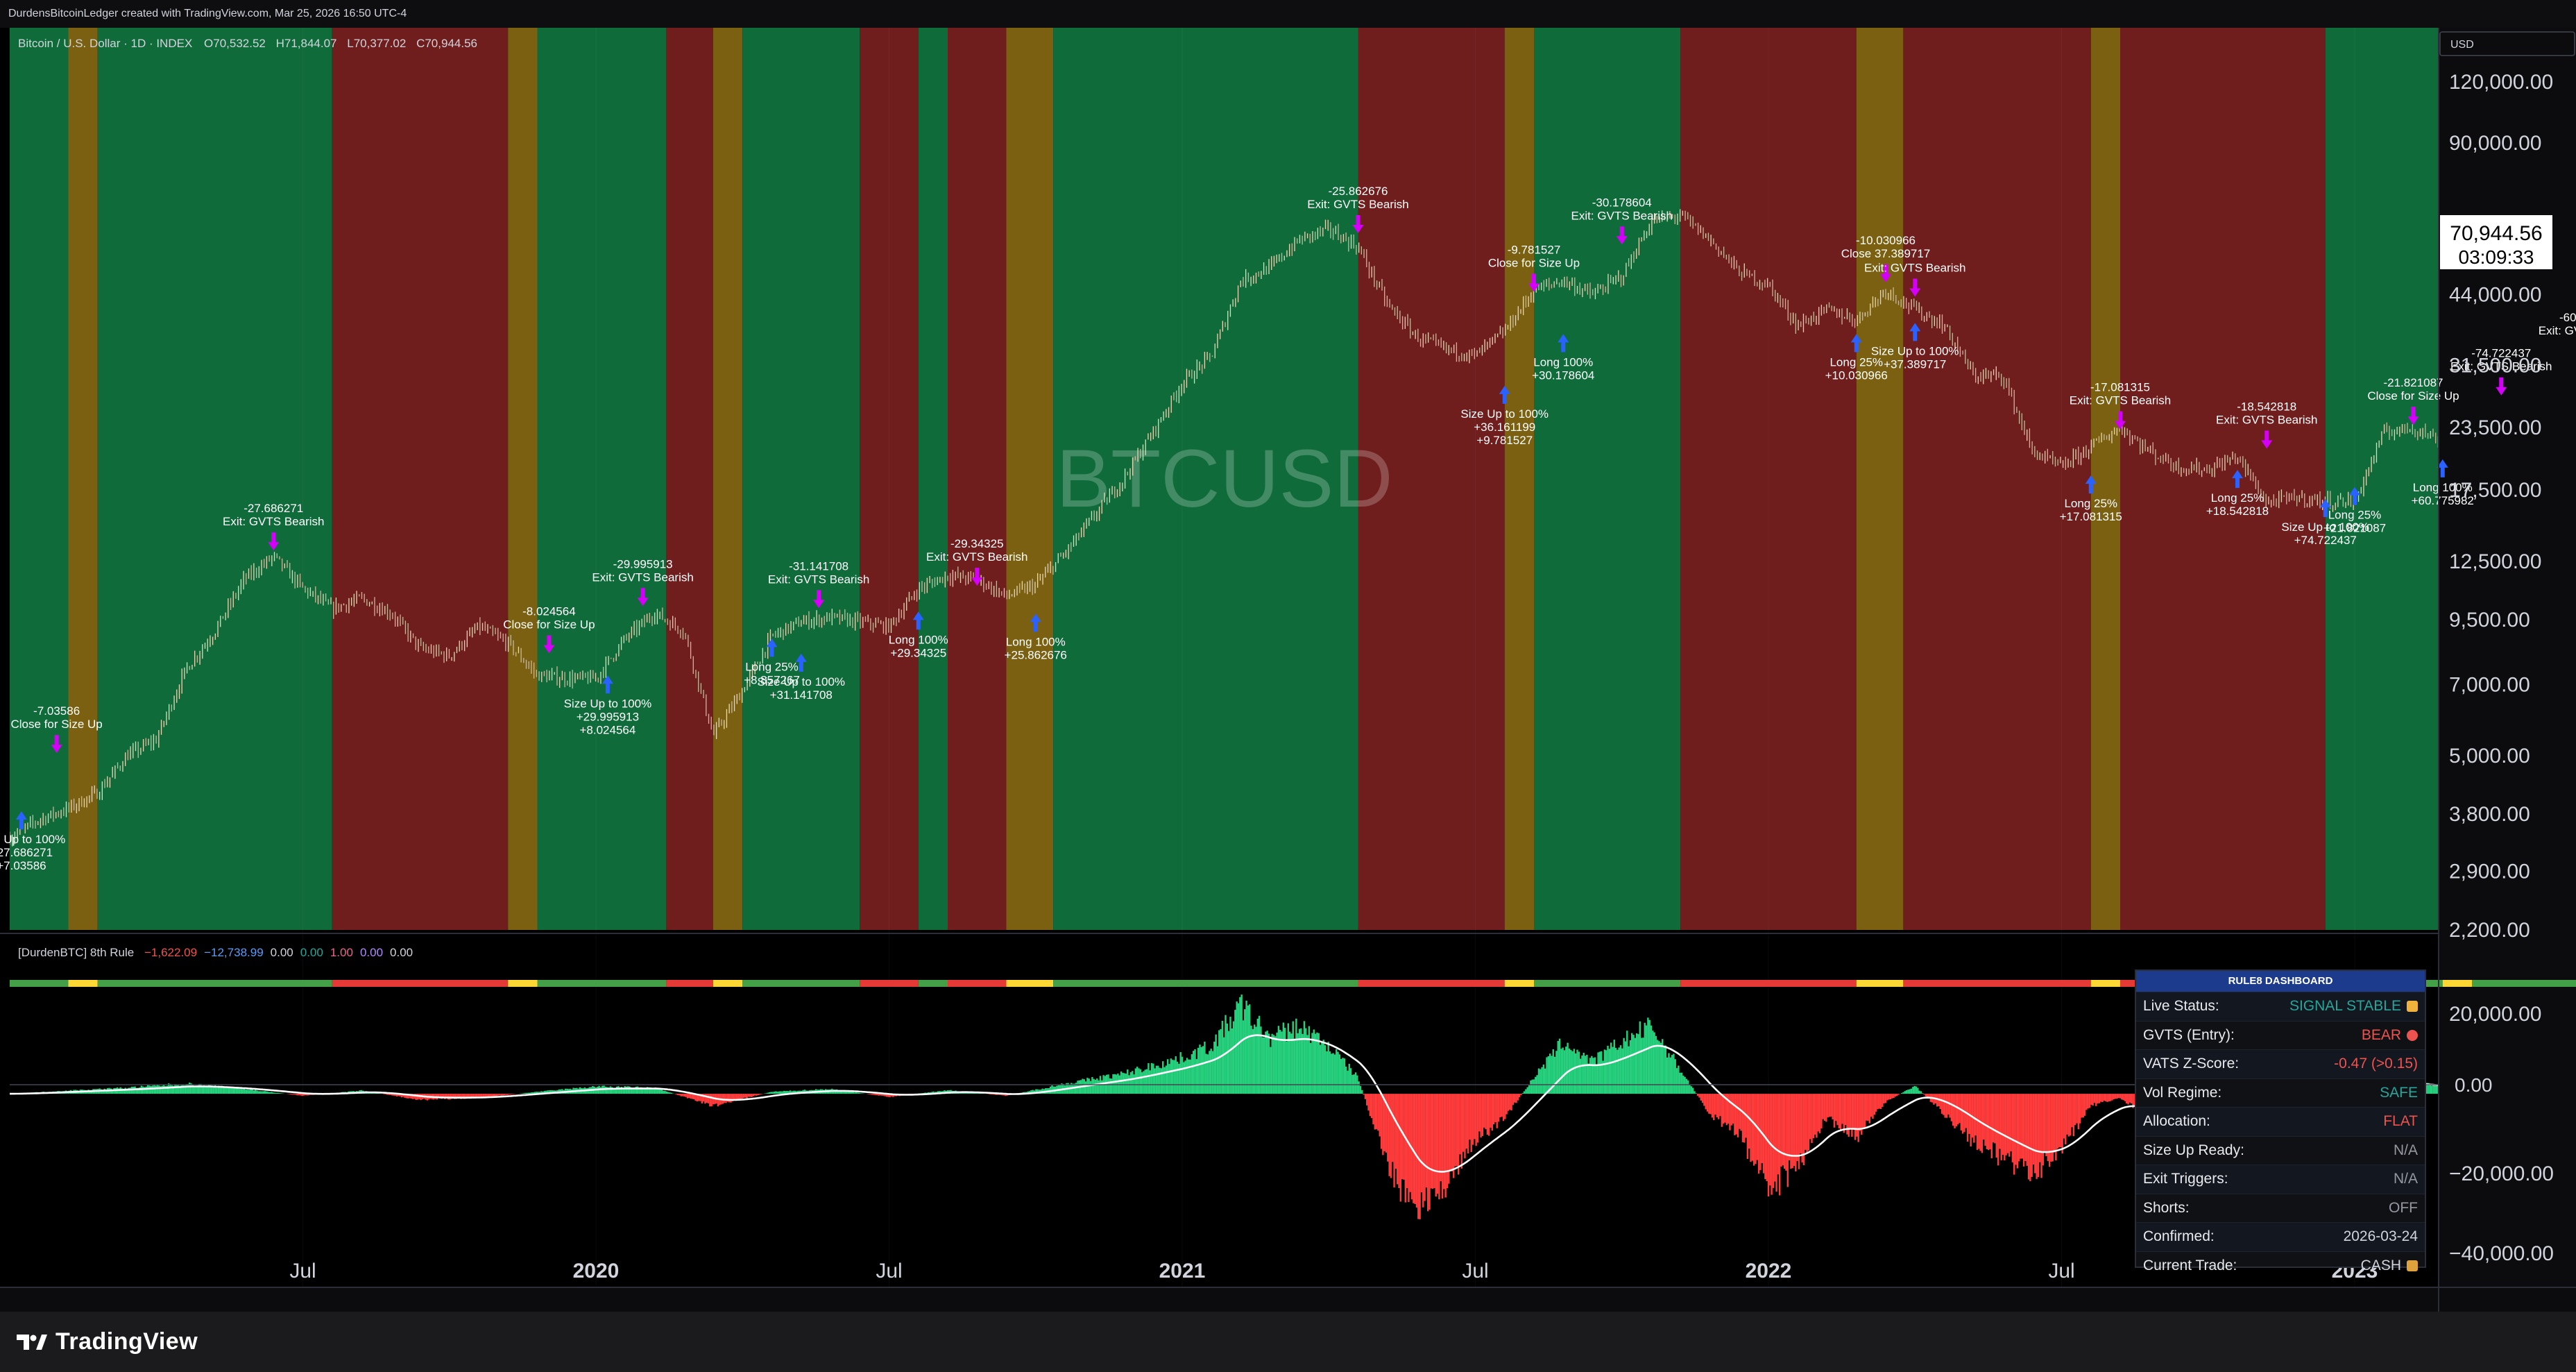 The width and height of the screenshot is (2576, 1372). What do you see at coordinates (2412, 1265) in the screenshot?
I see `money-bag-icon` at bounding box center [2412, 1265].